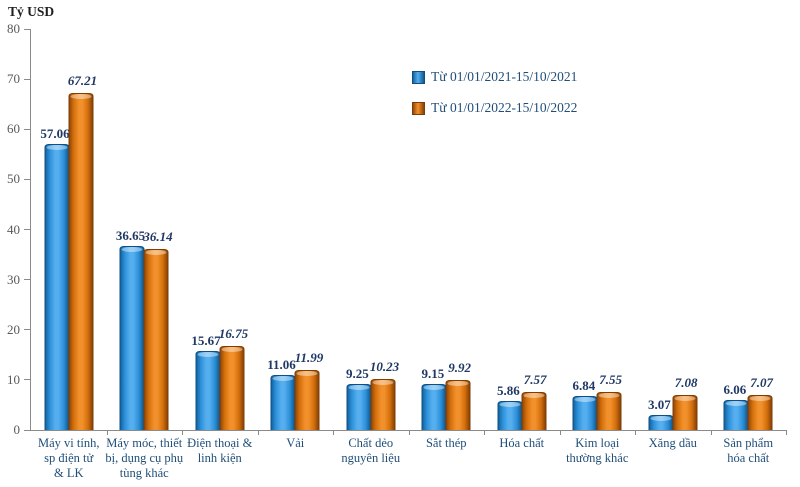 The image size is (800, 487). Describe the element at coordinates (418, 77) in the screenshot. I see `legend-marker-2021` at that location.